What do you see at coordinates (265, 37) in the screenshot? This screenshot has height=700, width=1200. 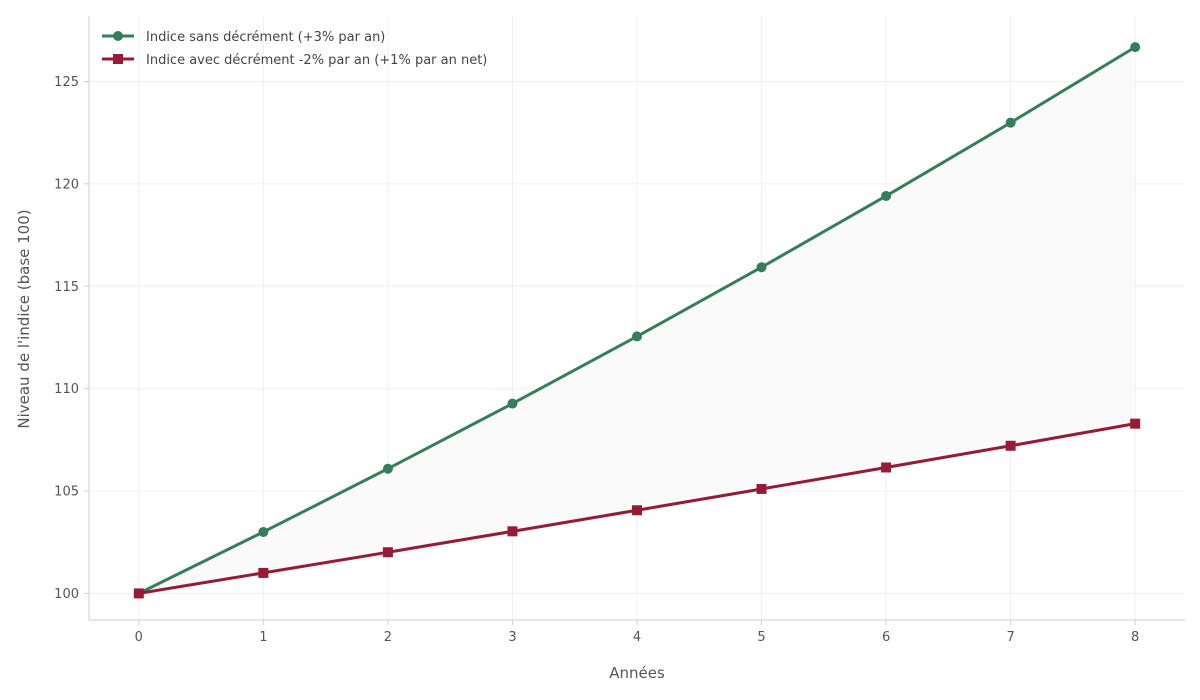 I see `legend-label-0: Indice sans décrément (+3% par an)` at bounding box center [265, 37].